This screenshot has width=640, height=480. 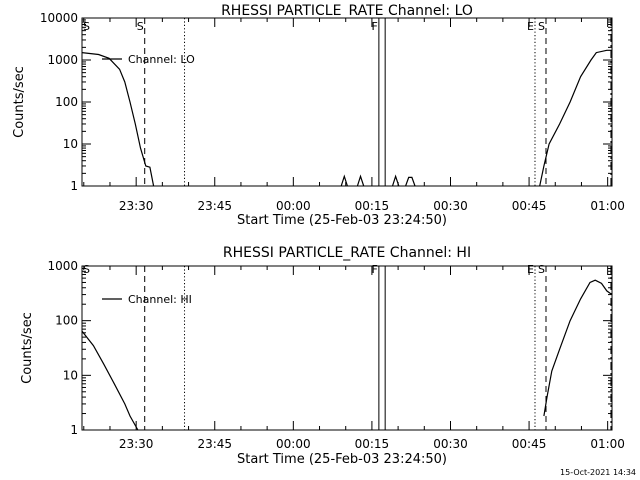 I want to click on legend-entry: Channel: LO, so click(x=161, y=59).